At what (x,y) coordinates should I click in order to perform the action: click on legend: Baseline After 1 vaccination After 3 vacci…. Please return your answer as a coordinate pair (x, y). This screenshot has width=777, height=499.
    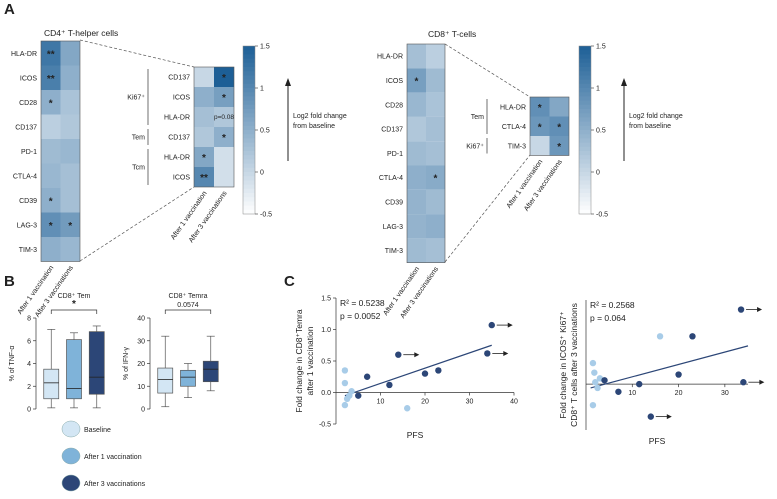
    Looking at the image, I should click on (103, 456).